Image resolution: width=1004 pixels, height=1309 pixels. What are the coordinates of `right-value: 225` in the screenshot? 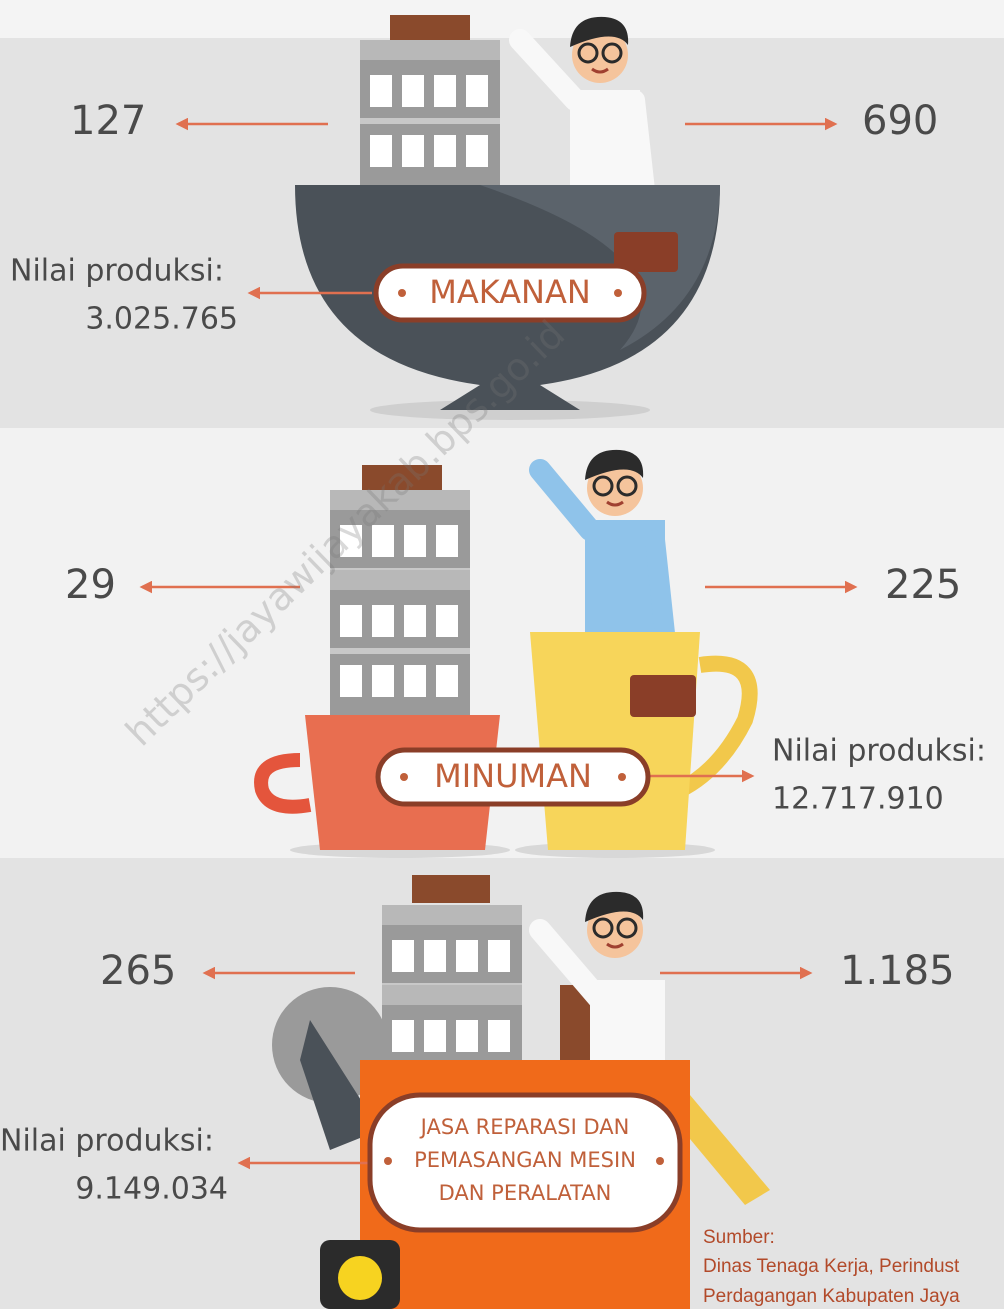 It's located at (923, 585).